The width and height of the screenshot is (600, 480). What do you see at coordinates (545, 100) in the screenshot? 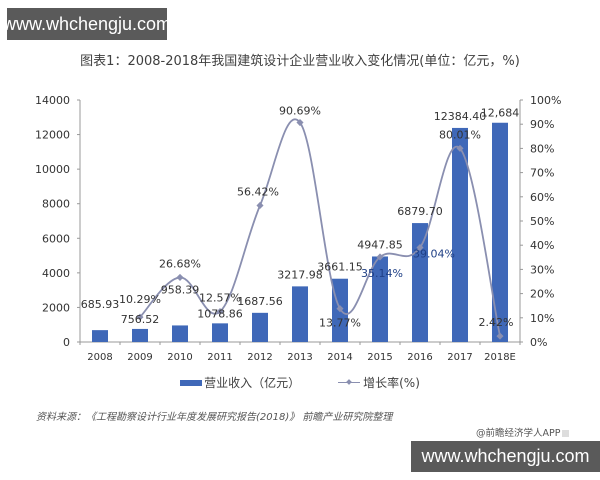
I see `right-tick-label: 100%` at bounding box center [545, 100].